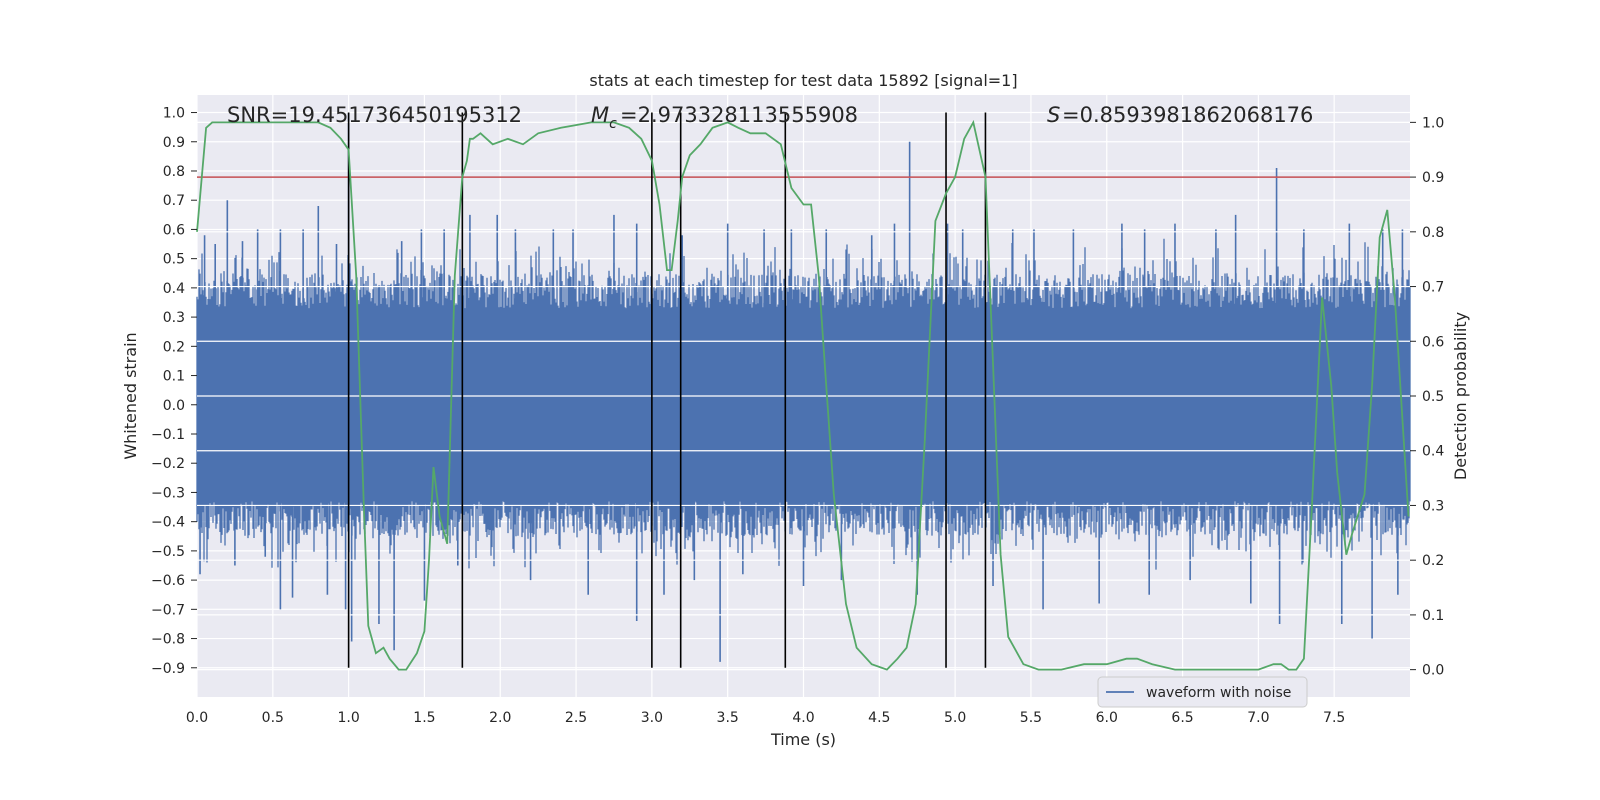 The width and height of the screenshot is (1600, 800). I want to click on y2-tick-label: 0.3, so click(1433, 506).